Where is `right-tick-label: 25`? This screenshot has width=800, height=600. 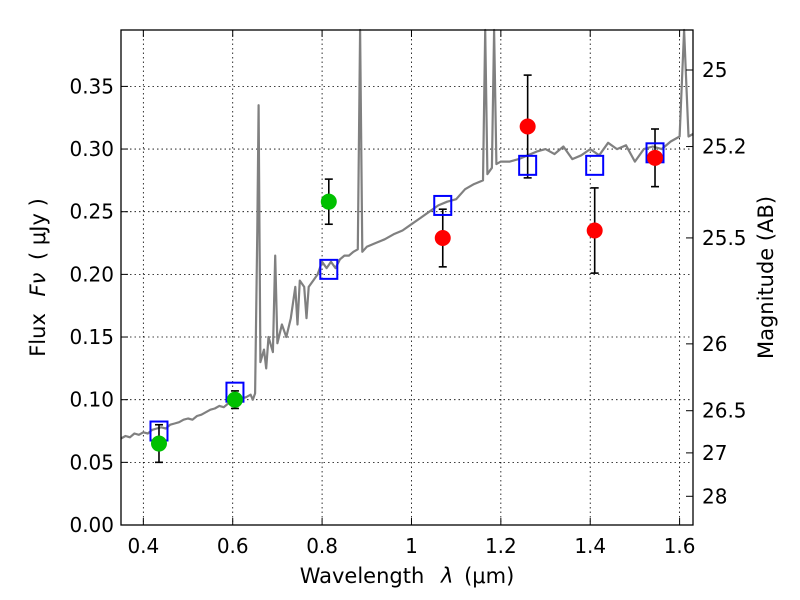 right-tick-label: 25 is located at coordinates (714, 70).